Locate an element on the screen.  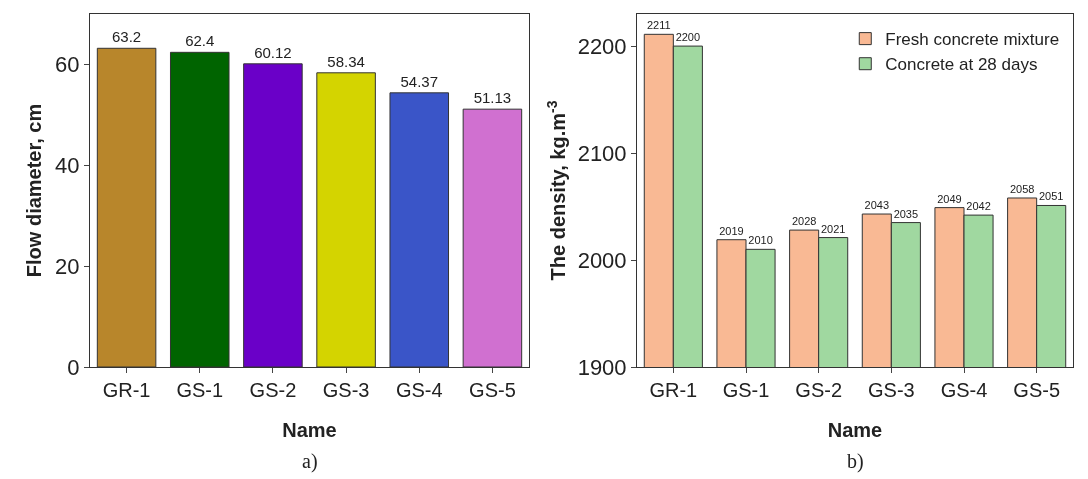
data-label: 60.12 is located at coordinates (273, 52).